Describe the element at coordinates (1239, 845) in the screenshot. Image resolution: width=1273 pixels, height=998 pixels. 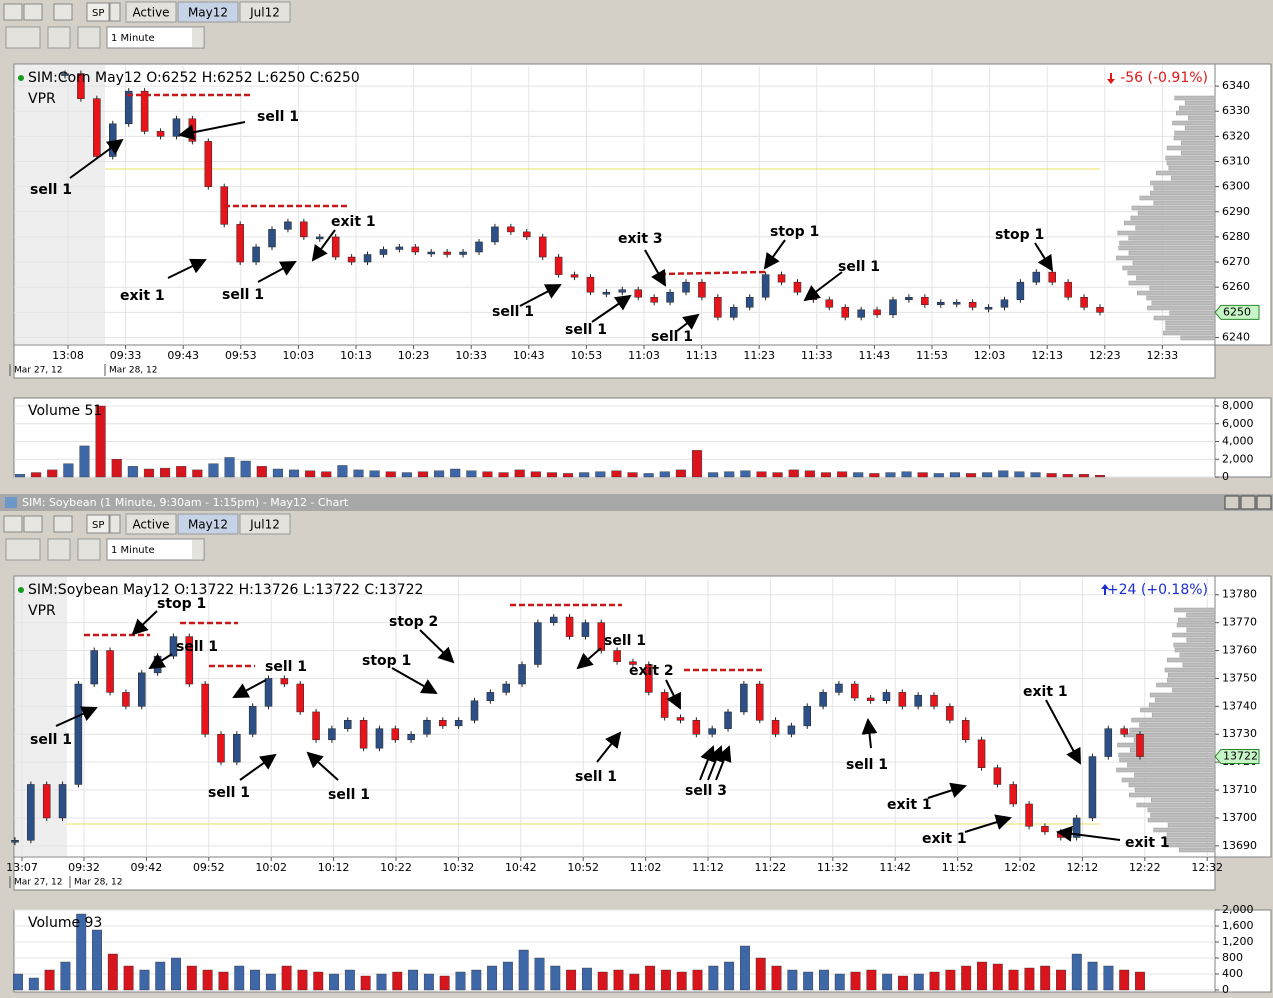
I see `y-tick-label: 13690` at that location.